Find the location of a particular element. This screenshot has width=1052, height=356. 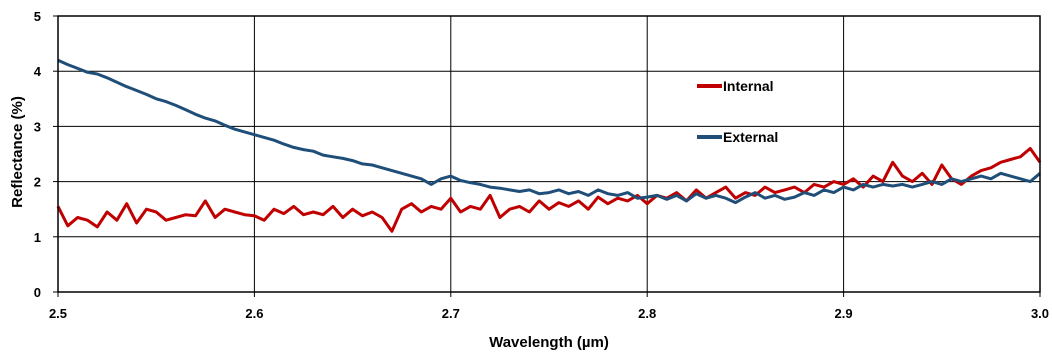

y-tick-label: 5 is located at coordinates (37, 16).